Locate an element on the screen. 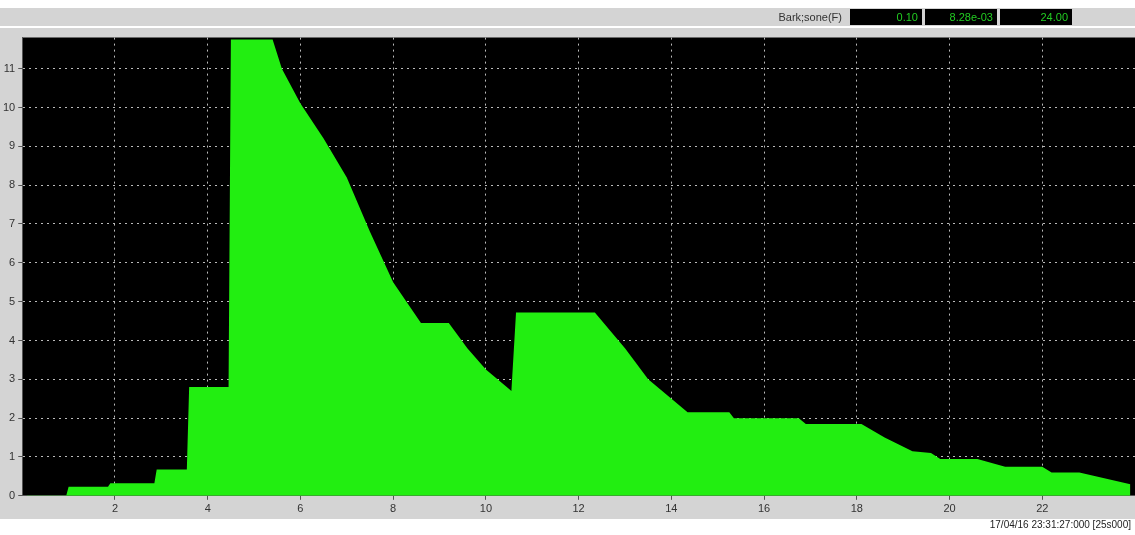 This screenshot has width=1135, height=535. x-tick-label: 20 is located at coordinates (949, 508).